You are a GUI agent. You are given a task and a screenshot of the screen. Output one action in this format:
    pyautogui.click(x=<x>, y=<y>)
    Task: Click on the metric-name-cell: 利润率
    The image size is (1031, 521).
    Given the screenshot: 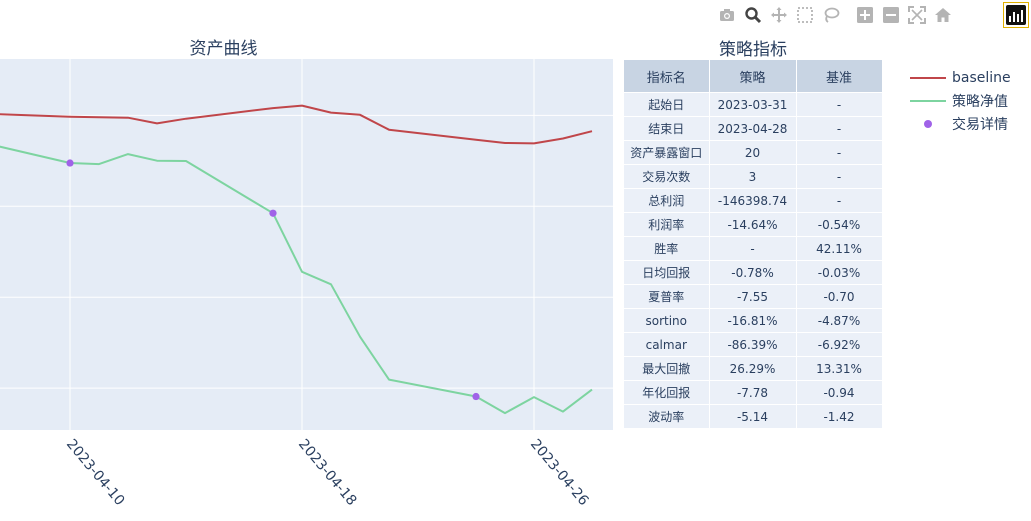 What is the action you would take?
    pyautogui.click(x=667, y=224)
    